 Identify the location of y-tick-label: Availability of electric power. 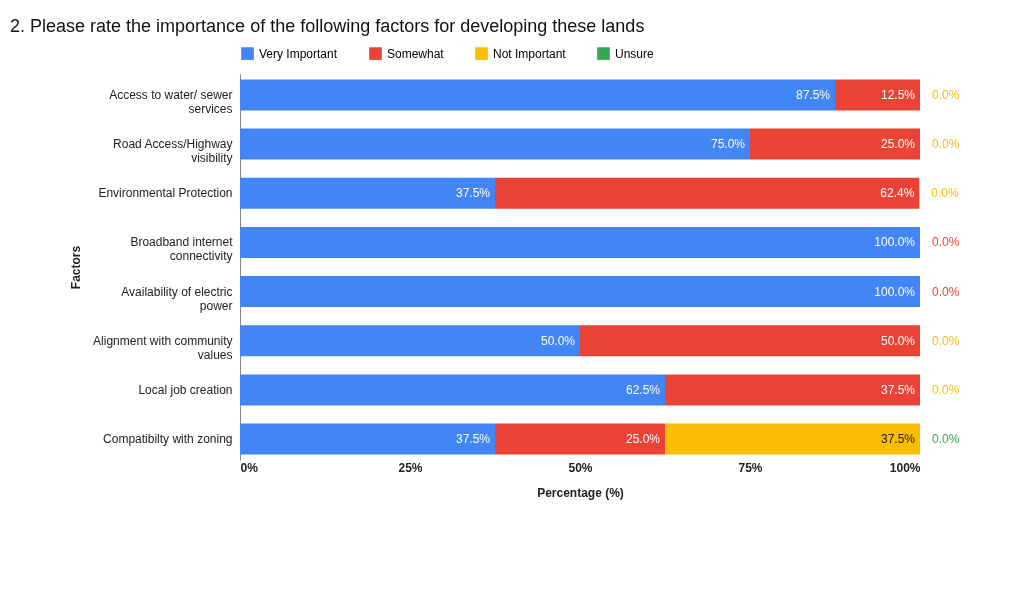
(177, 298).